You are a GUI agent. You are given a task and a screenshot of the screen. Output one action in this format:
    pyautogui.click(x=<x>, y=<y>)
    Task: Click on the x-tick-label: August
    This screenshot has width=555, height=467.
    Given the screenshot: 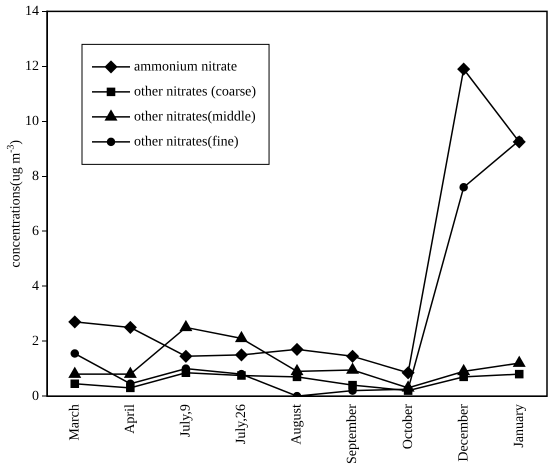 What is the action you would take?
    pyautogui.click(x=297, y=424)
    